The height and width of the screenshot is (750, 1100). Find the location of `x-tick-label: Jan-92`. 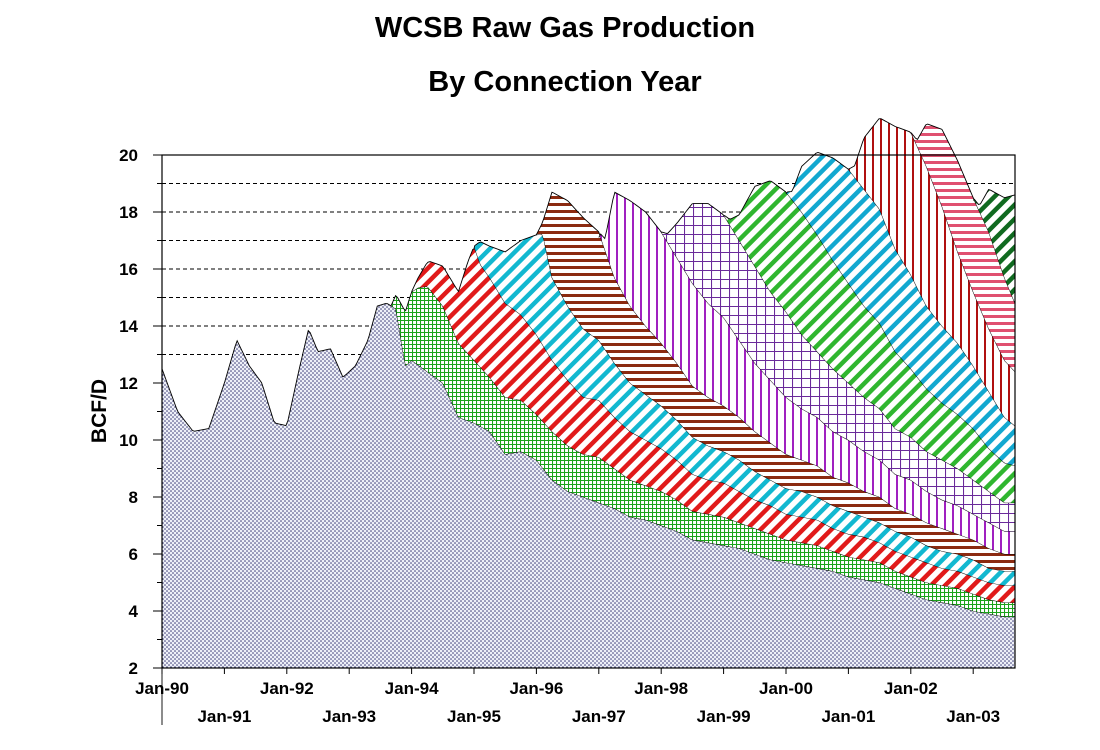

x-tick-label: Jan-92 is located at coordinates (287, 688).